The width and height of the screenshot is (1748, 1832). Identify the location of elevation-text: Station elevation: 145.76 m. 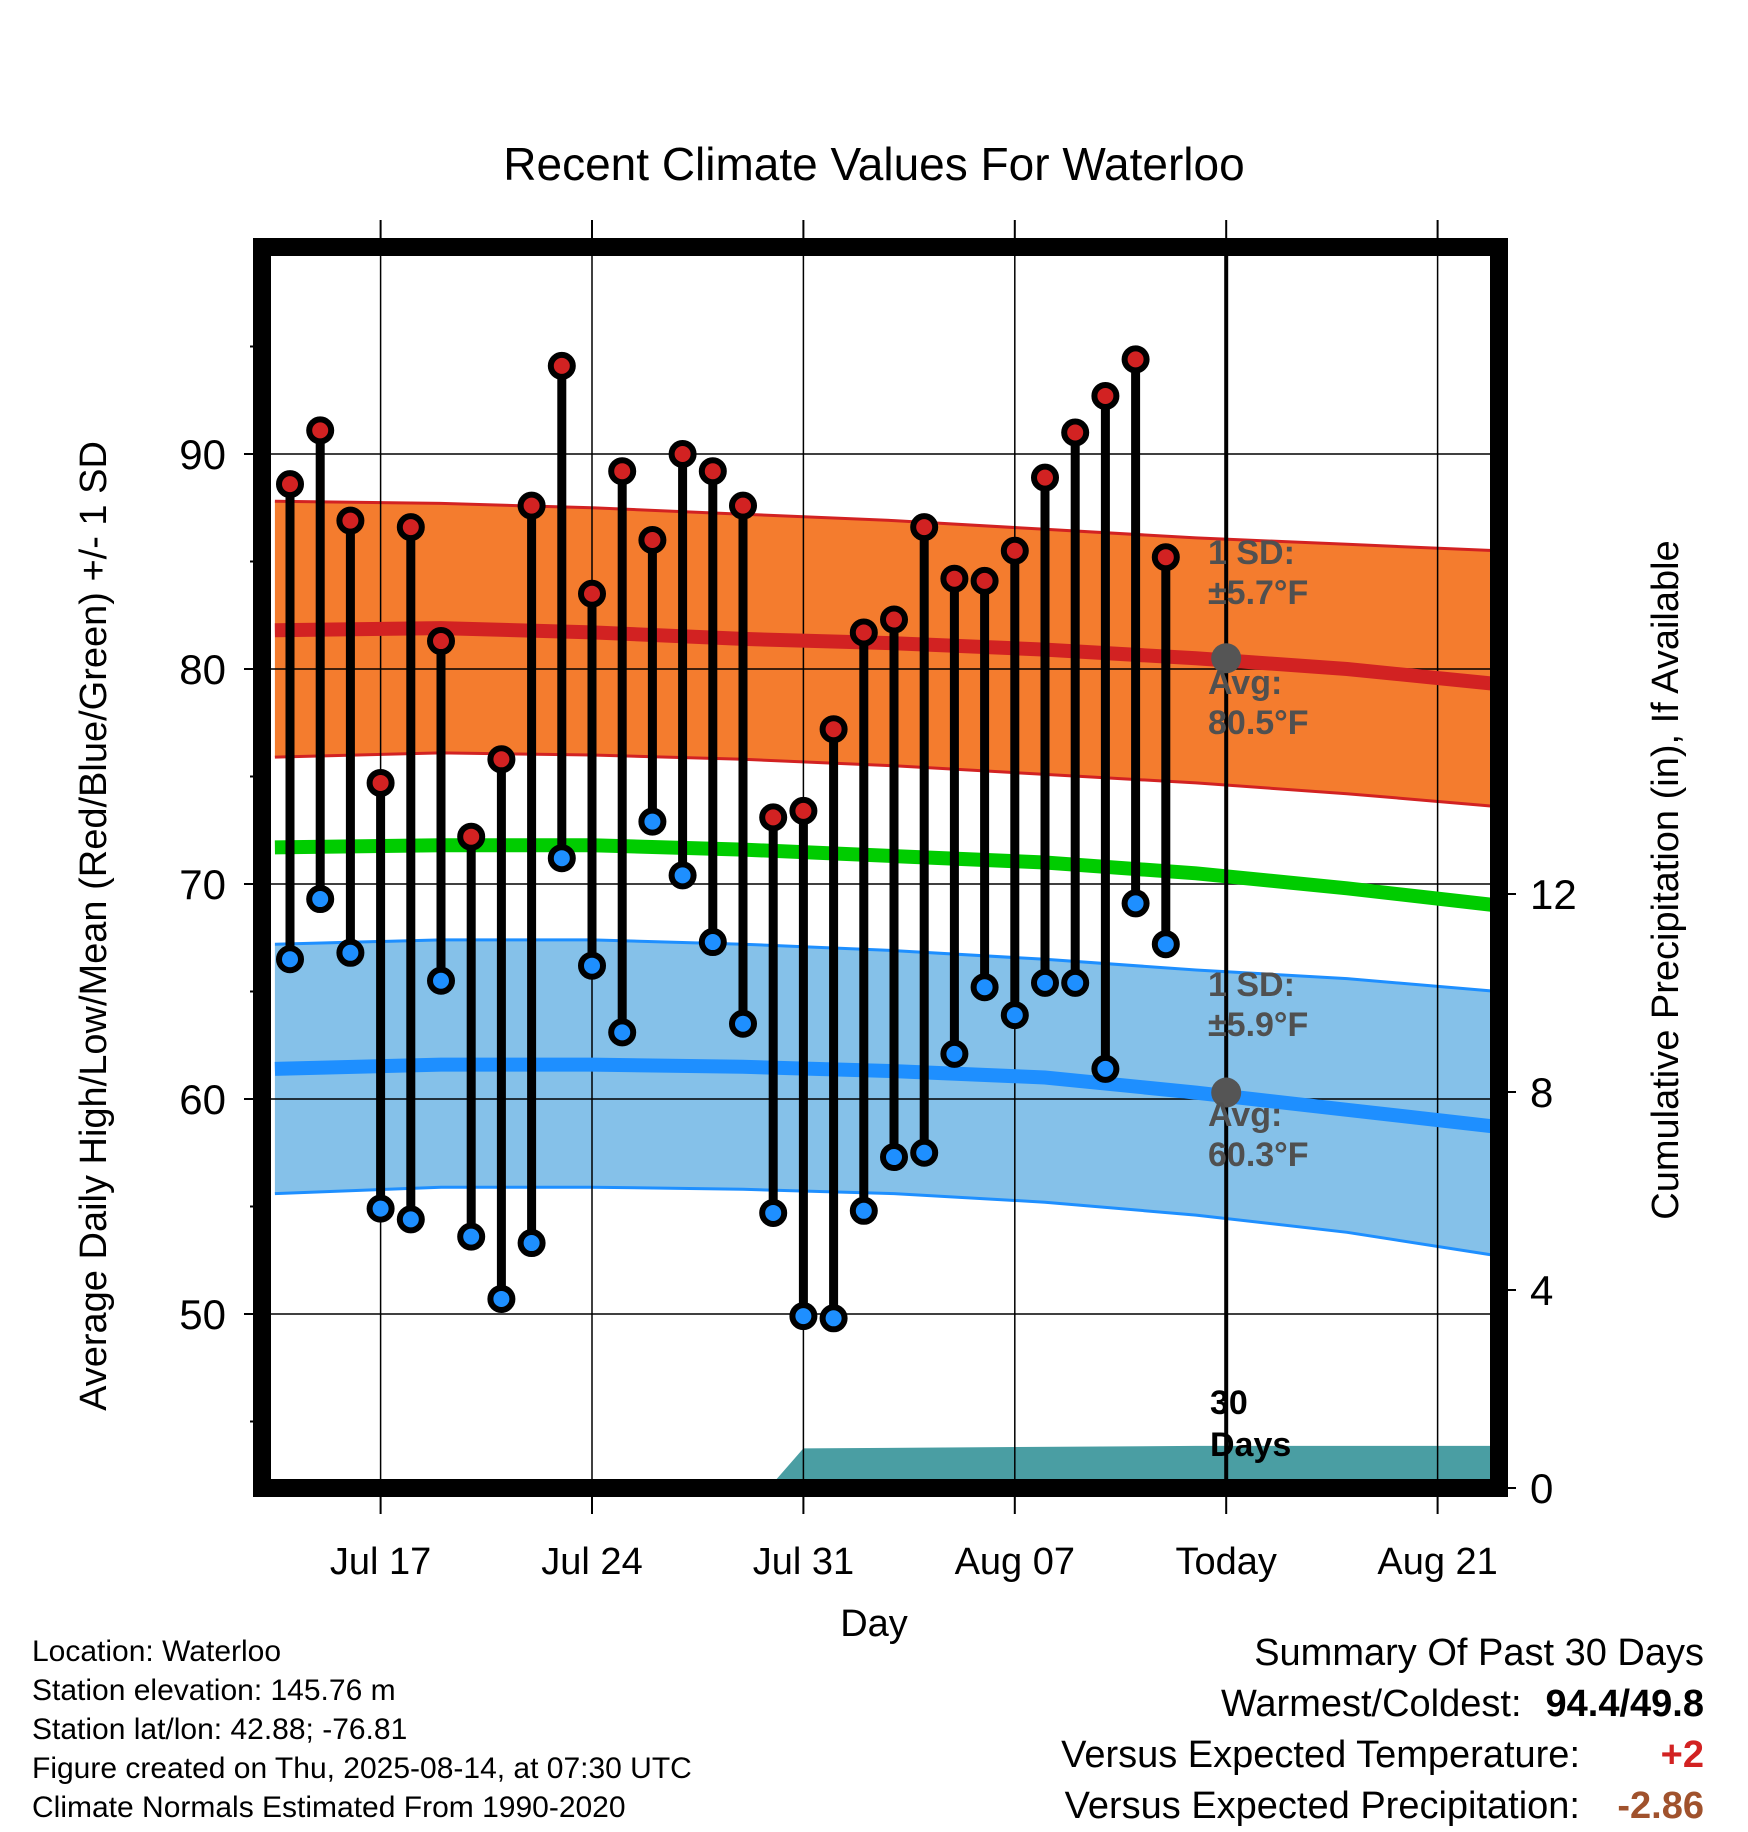
(214, 1690).